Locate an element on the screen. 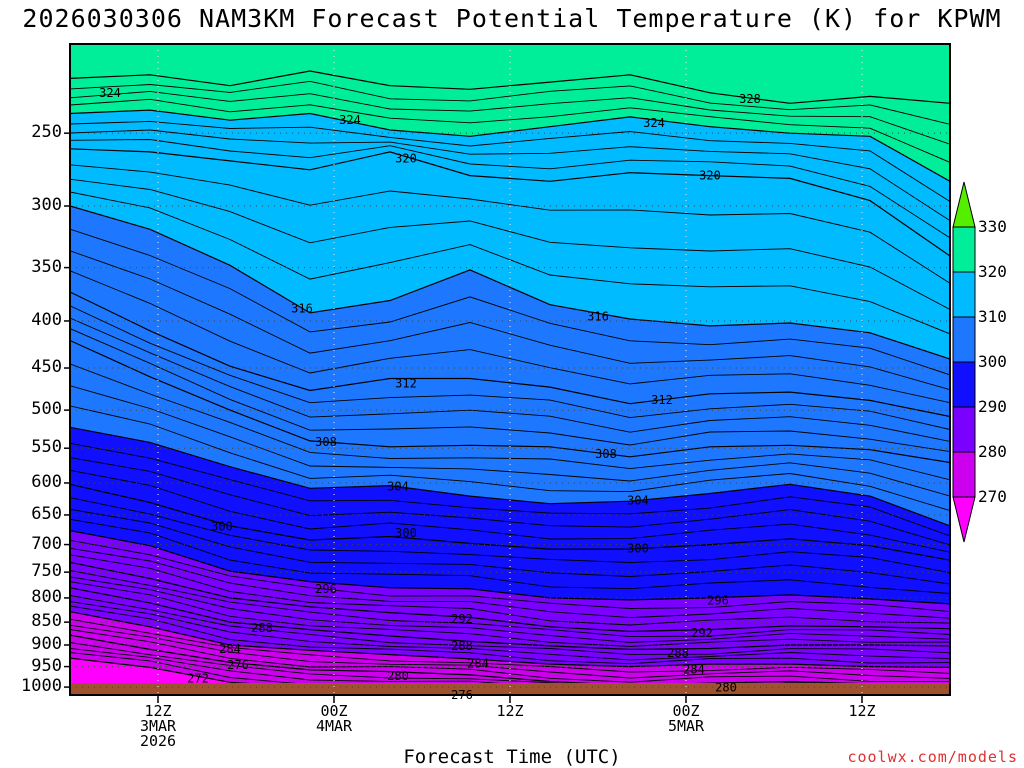 The width and height of the screenshot is (1024, 768). y-tick-label: 400 is located at coordinates (46, 319).